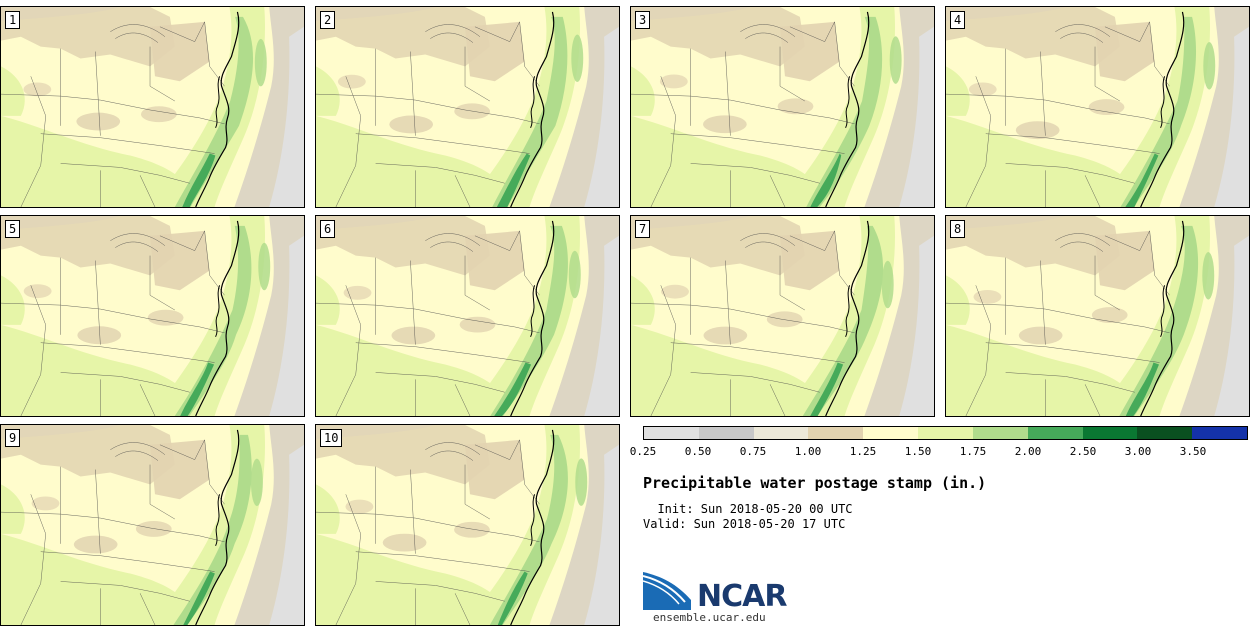 The image size is (1260, 627). I want to click on panel-number-label: 6, so click(328, 229).